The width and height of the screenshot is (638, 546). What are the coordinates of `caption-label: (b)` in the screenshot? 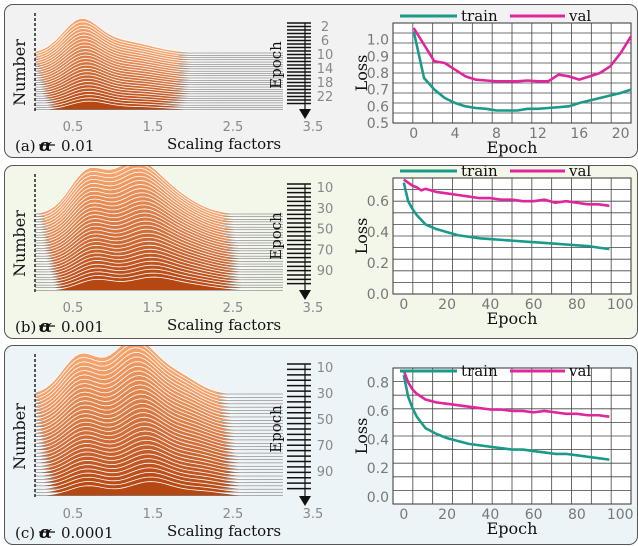 It's located at (25, 327).